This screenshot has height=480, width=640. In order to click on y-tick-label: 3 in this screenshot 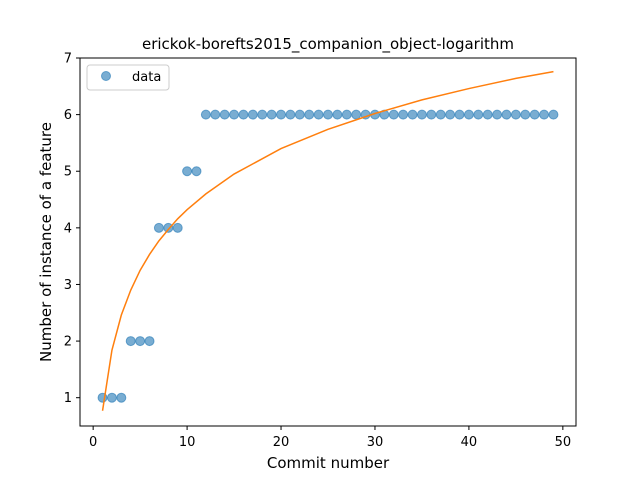, I will do `click(68, 285)`.